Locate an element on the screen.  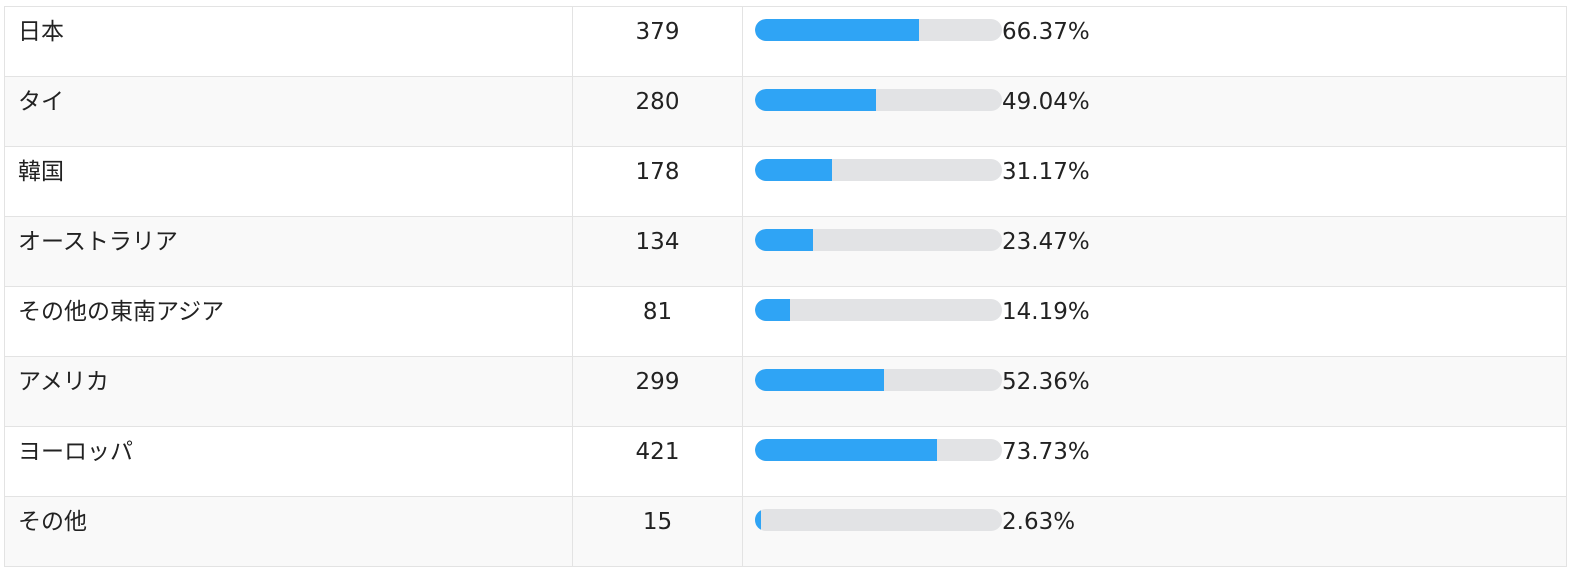
table-row: 日本 379 66.37% is located at coordinates (785, 42).